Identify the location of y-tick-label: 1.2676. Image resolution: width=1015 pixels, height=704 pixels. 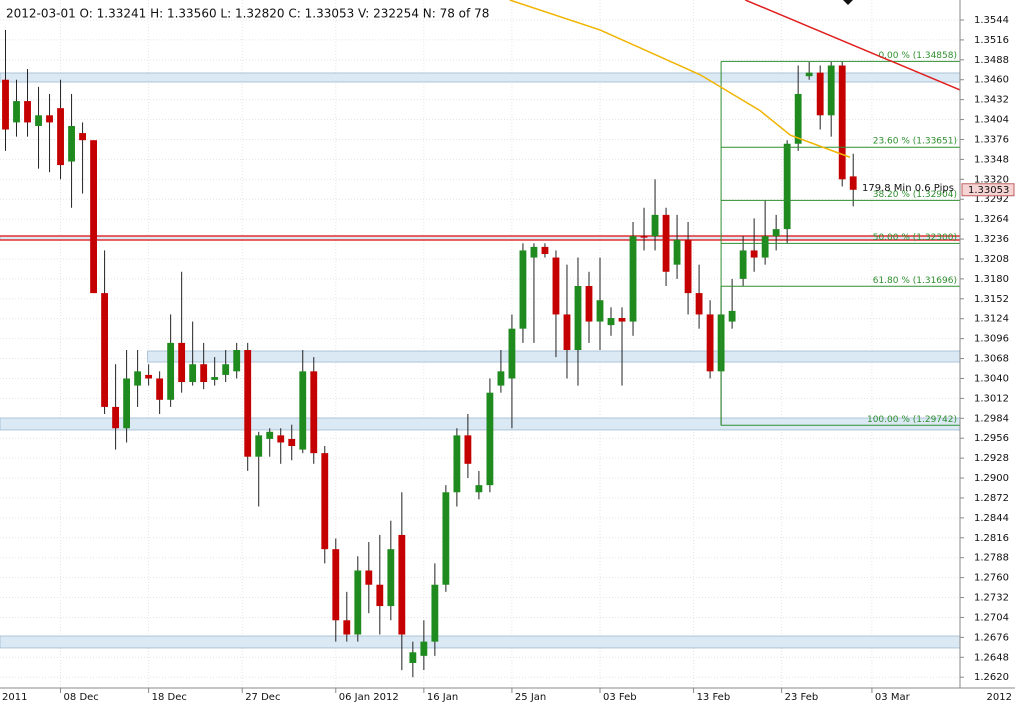
(991, 637).